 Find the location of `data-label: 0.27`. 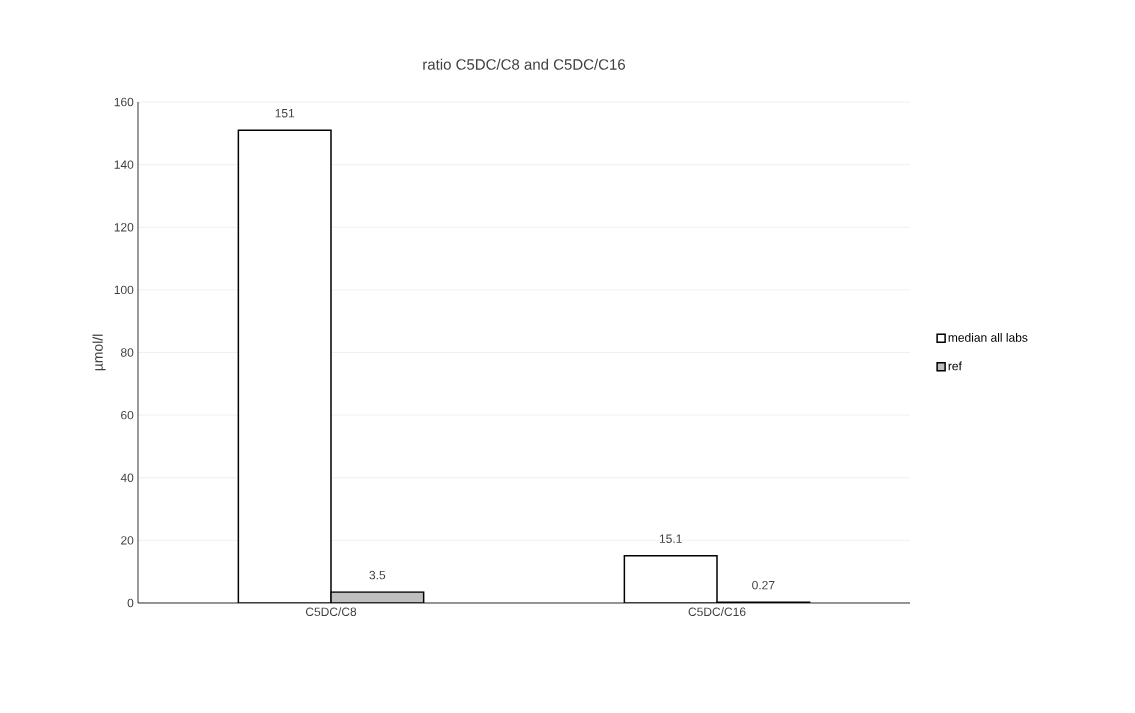

data-label: 0.27 is located at coordinates (763, 585).